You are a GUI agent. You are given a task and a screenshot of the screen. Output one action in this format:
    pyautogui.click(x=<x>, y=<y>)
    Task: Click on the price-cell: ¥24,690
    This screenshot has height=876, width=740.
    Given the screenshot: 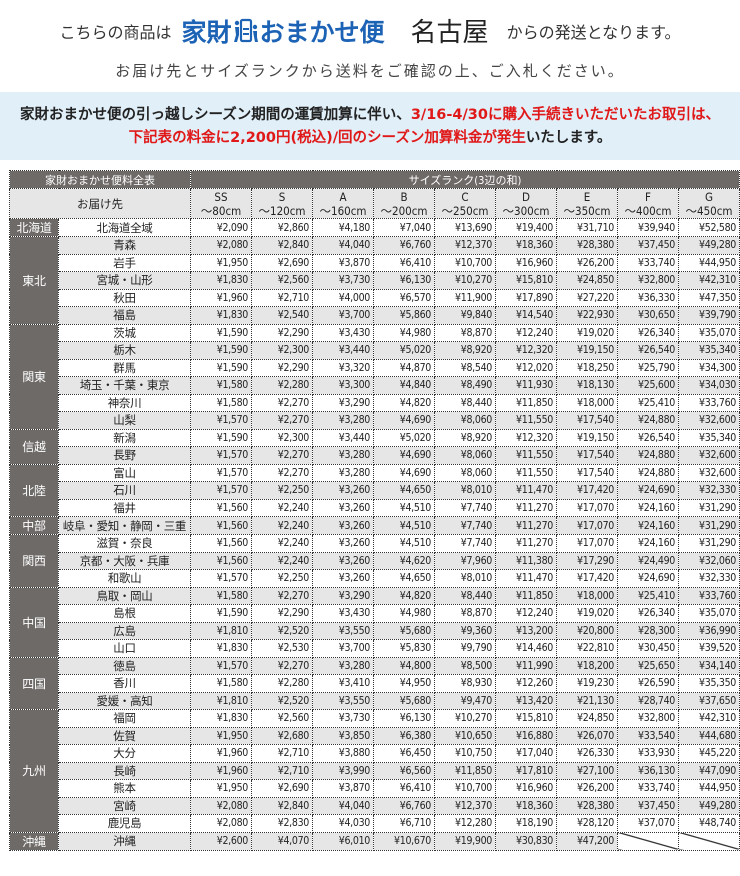 What is the action you would take?
    pyautogui.click(x=648, y=490)
    